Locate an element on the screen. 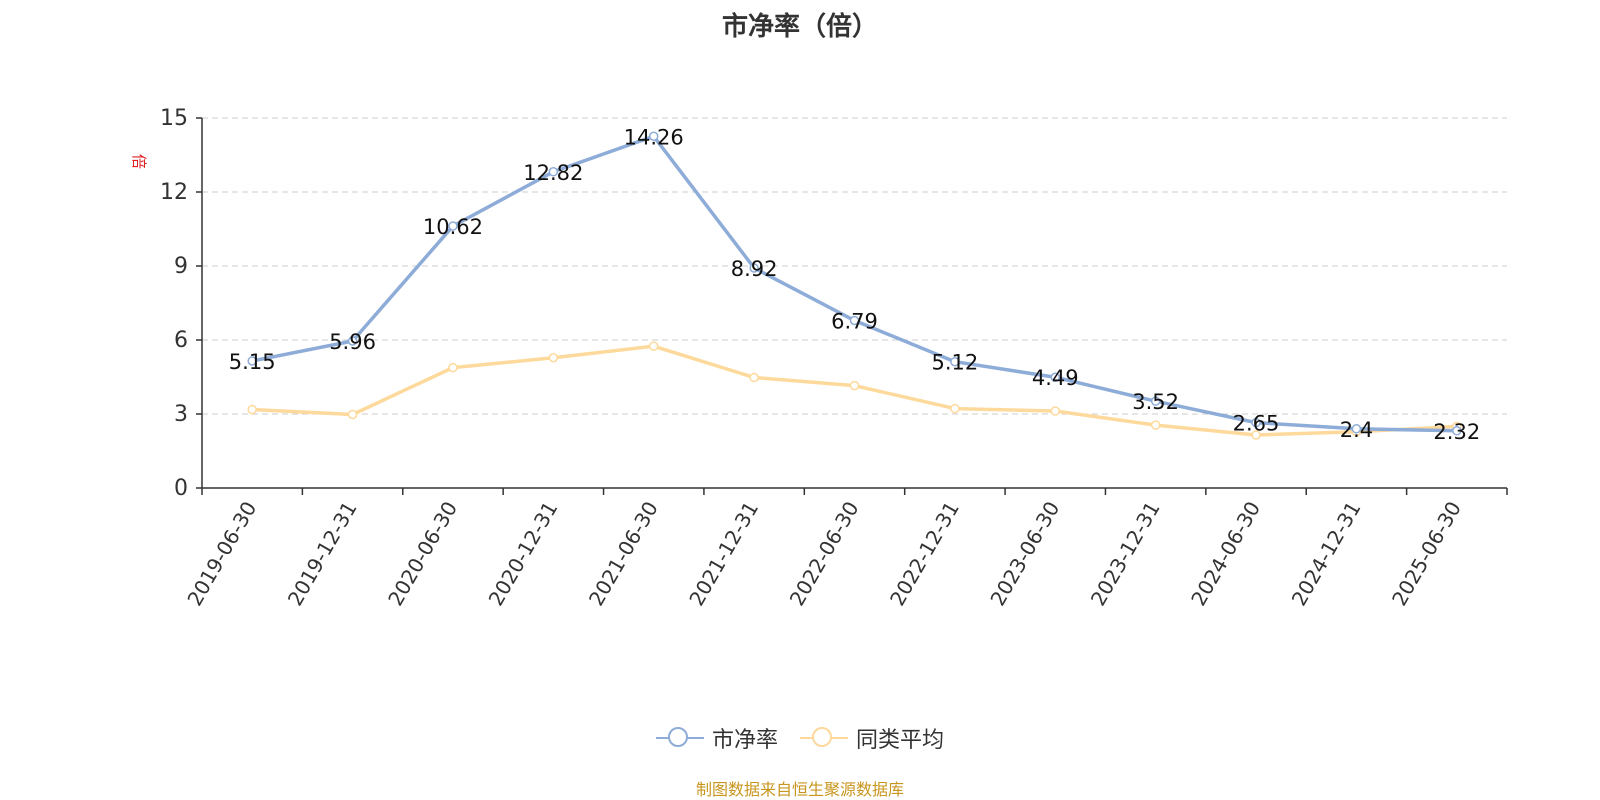  data-label: 2.65 is located at coordinates (1256, 424).